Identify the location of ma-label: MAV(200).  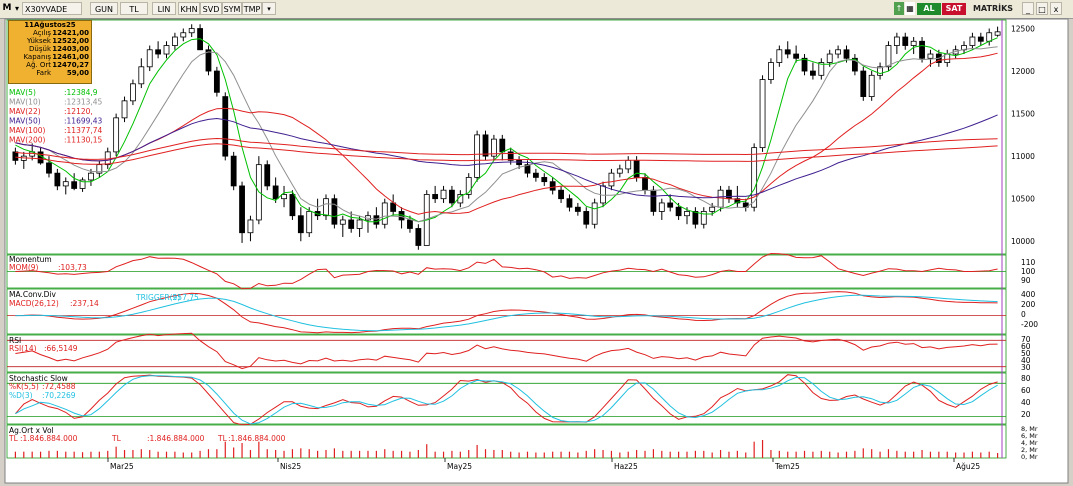
(27, 140).